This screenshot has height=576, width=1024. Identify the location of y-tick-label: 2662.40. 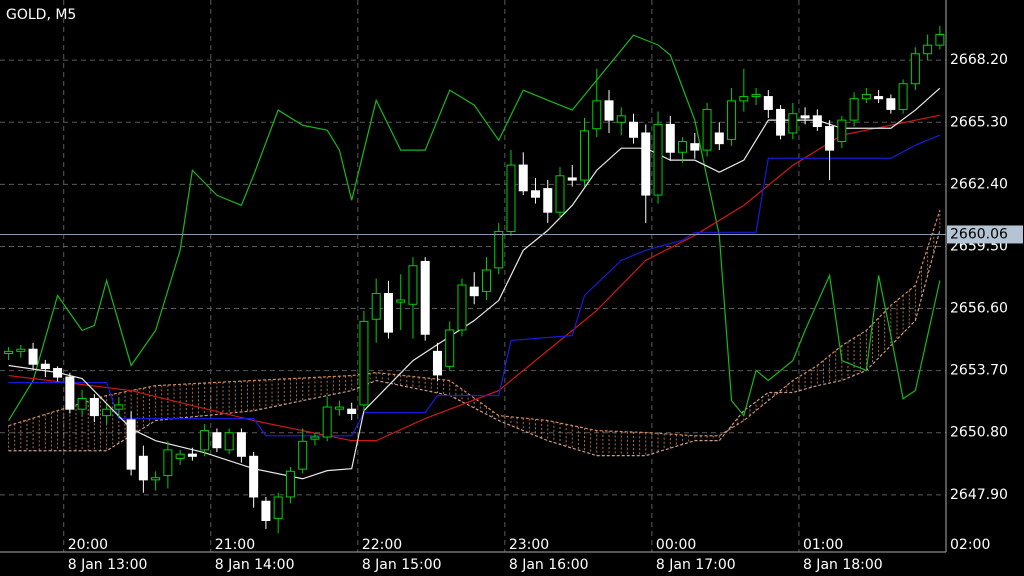
(979, 184).